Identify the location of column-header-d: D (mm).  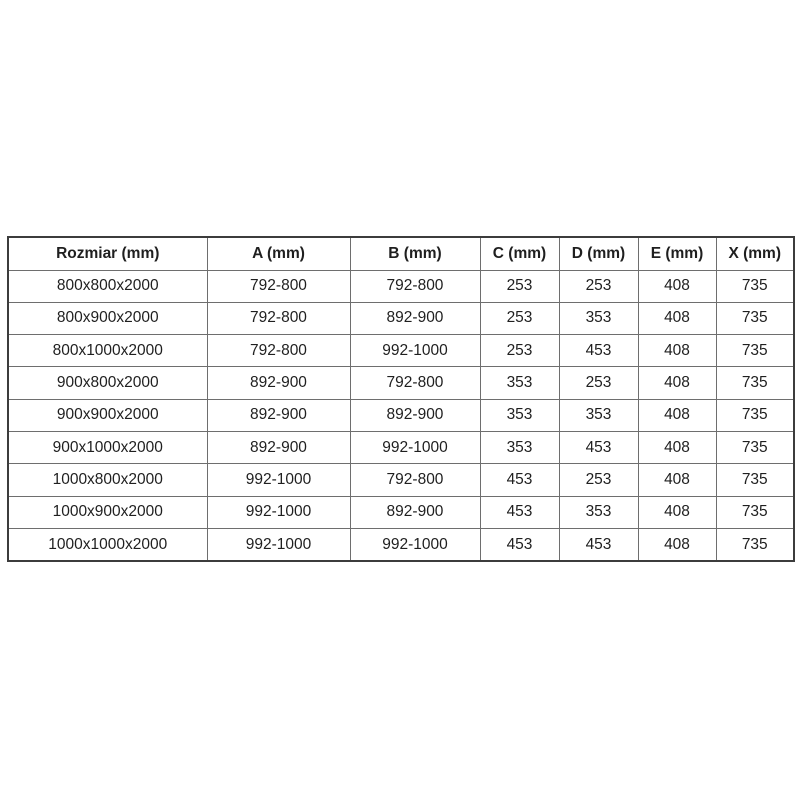
(598, 253).